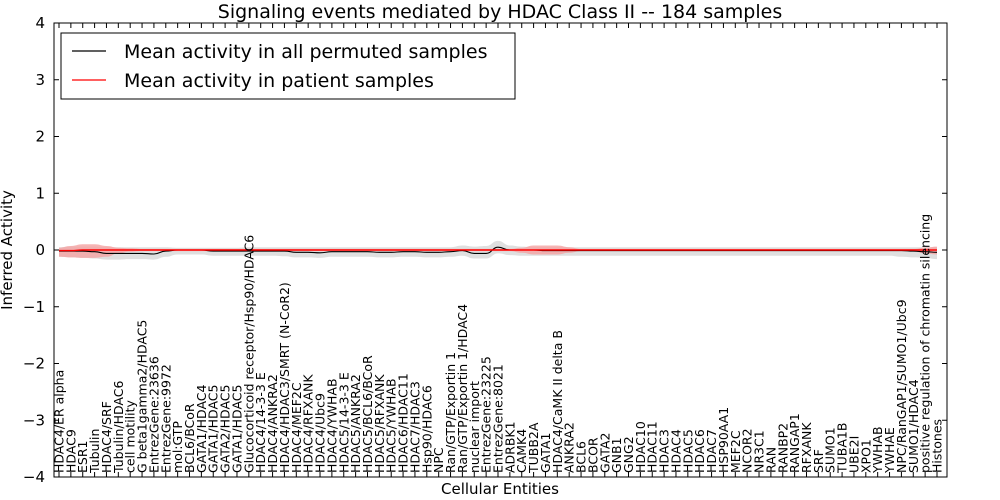  I want to click on x-axis-label: Cellular Entities, so click(500, 489).